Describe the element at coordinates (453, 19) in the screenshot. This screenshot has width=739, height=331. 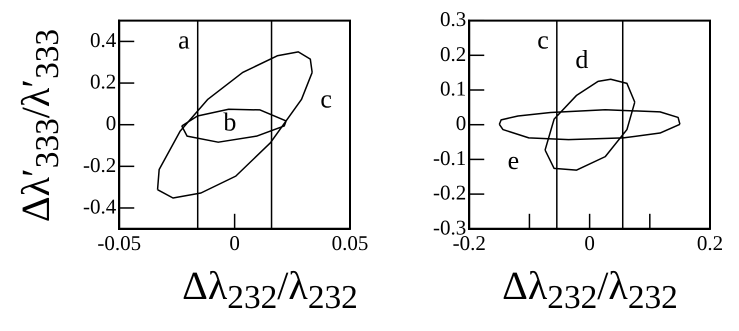
I see `y-tick-label: 0.3` at that location.